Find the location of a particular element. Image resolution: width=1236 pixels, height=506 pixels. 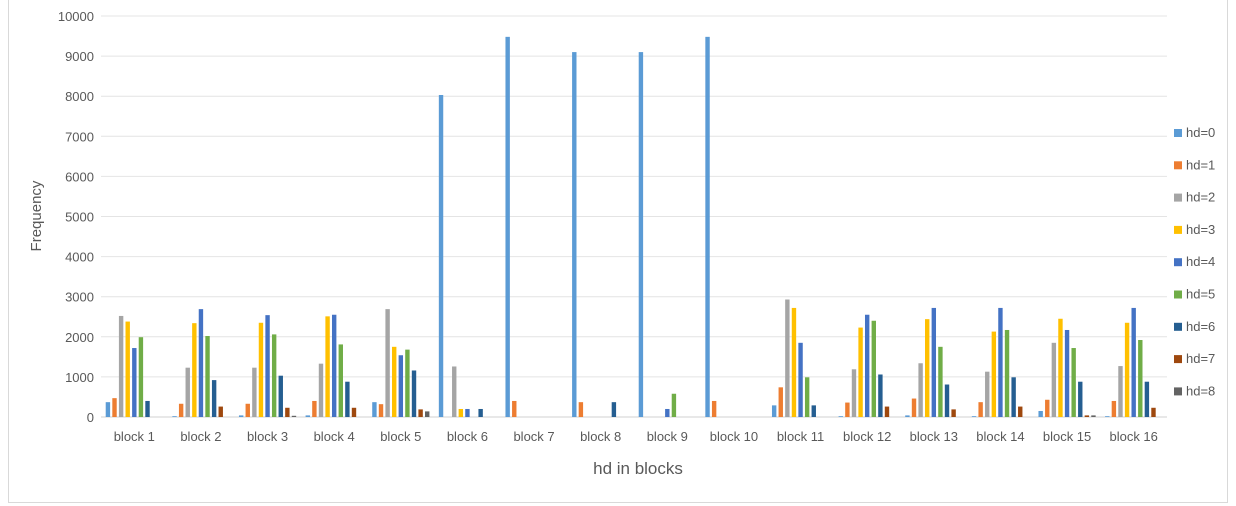

y-tick-label: 2000 is located at coordinates (79, 337).